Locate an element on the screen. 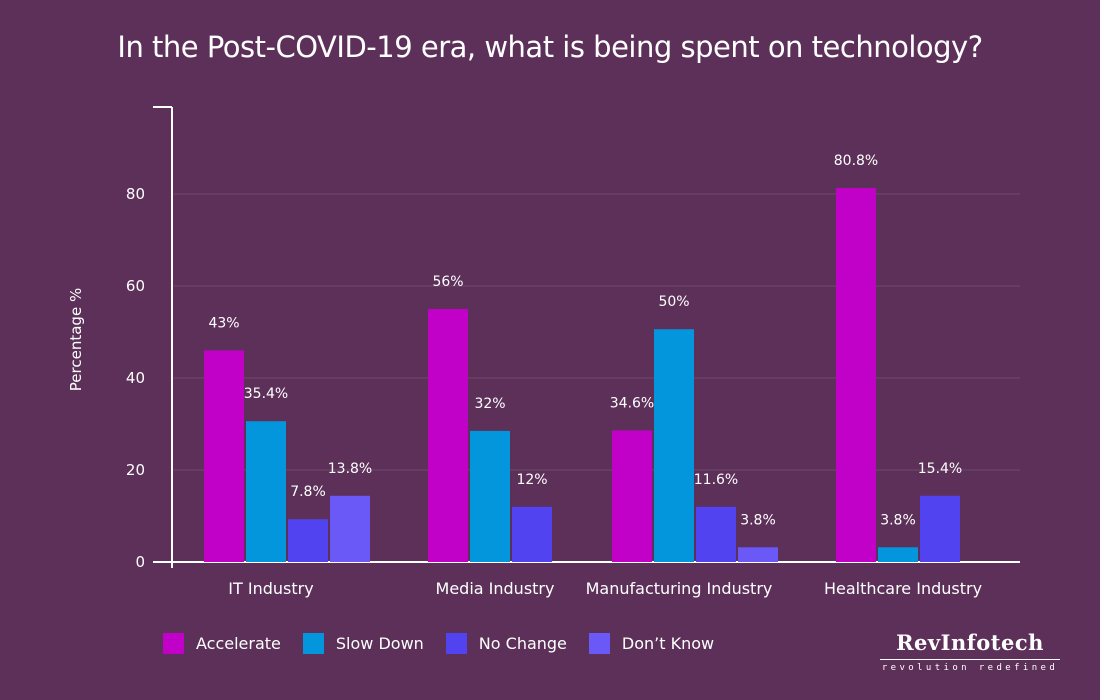  data-label: 12% is located at coordinates (531, 480).